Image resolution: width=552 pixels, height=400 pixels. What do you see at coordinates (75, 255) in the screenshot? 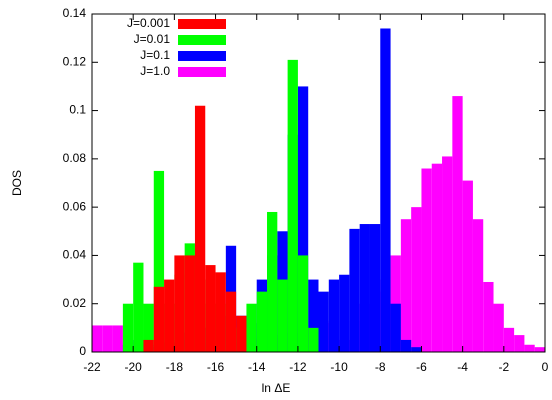
I see `y-tick-label: 0.04` at bounding box center [75, 255].